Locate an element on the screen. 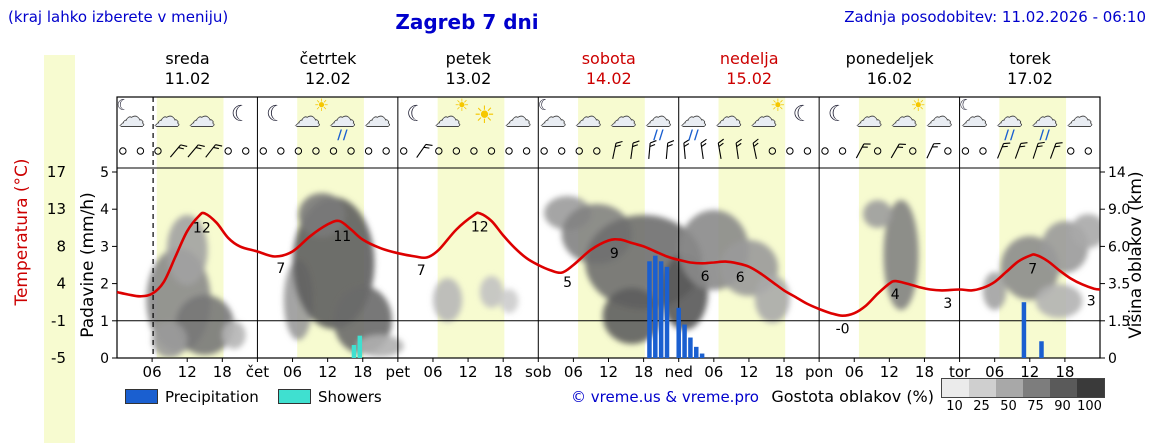  temp-tick-label: -1 is located at coordinates (58, 321).